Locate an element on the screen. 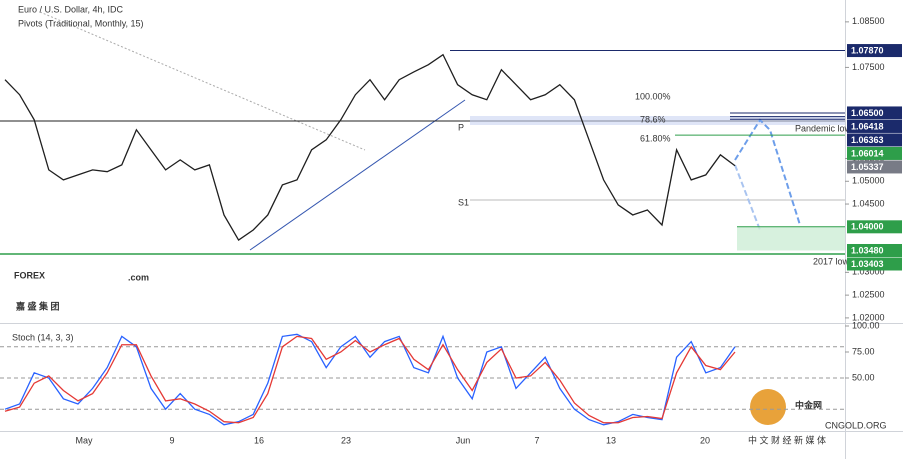 The width and height of the screenshot is (903, 459). x-tick-label: 13 is located at coordinates (611, 440).